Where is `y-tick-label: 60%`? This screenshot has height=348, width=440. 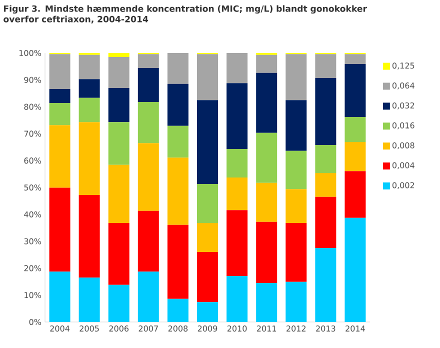
y-tick-label: 60% is located at coordinates (33, 161).